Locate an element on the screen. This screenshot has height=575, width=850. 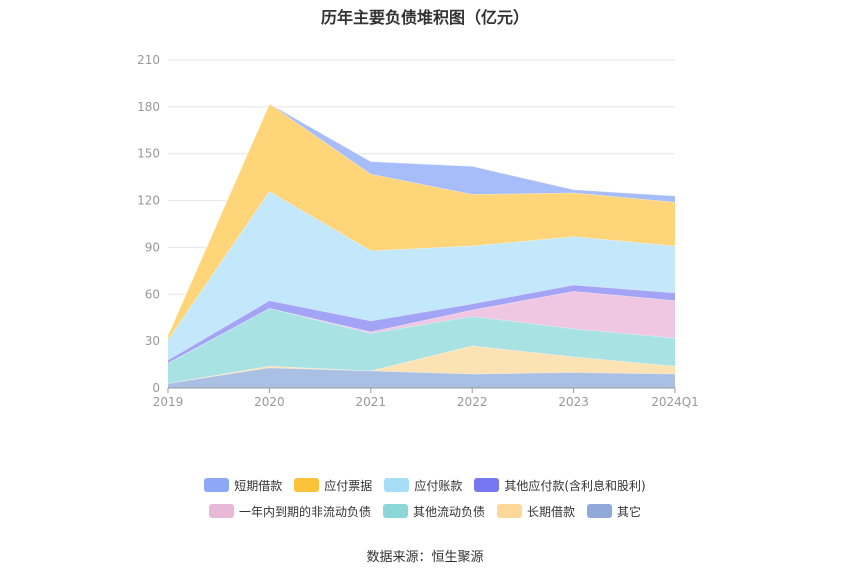
legend-item: 其它 is located at coordinates (614, 511).